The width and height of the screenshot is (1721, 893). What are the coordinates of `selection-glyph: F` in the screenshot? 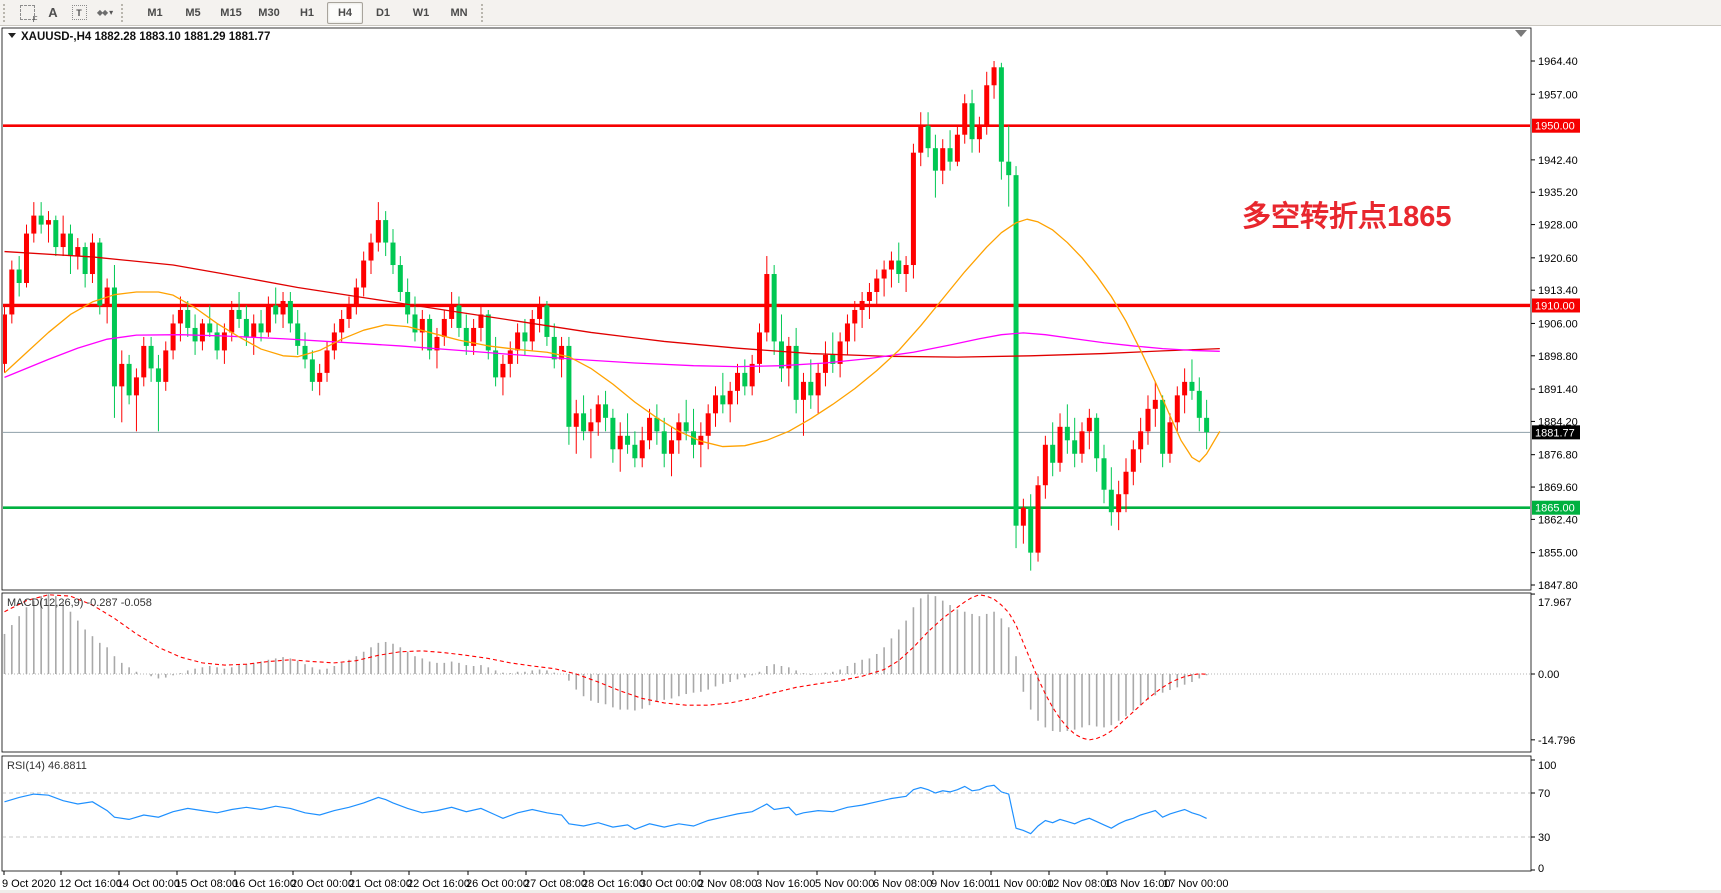 It's located at (35, 19).